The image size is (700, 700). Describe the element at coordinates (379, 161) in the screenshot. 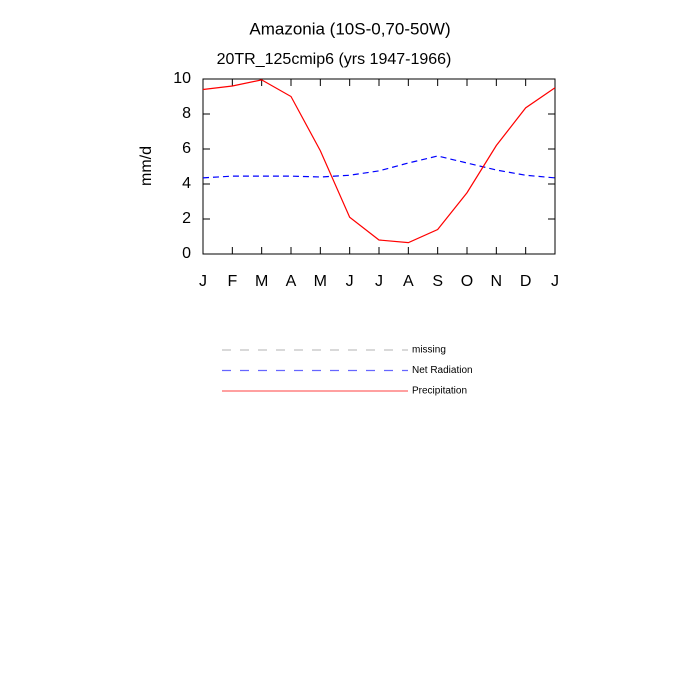

I see `series-line` at that location.